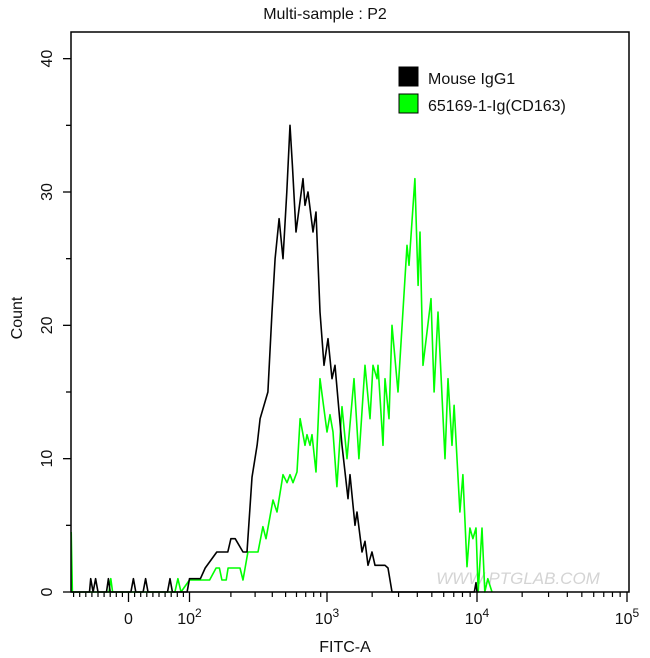 The height and width of the screenshot is (658, 650). I want to click on x-tick-label: 10², so click(189, 617).